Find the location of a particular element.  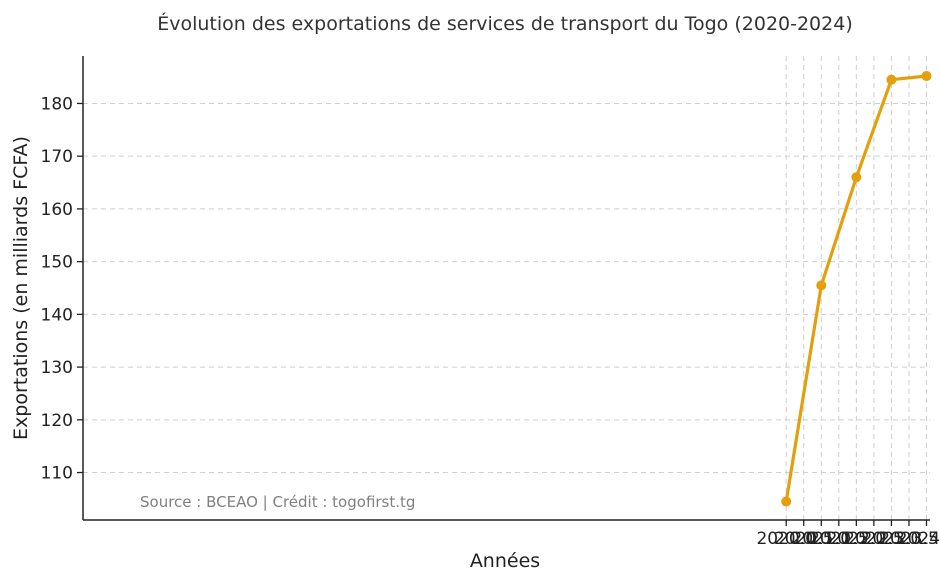

y-tick-label: 160 is located at coordinates (57, 210).